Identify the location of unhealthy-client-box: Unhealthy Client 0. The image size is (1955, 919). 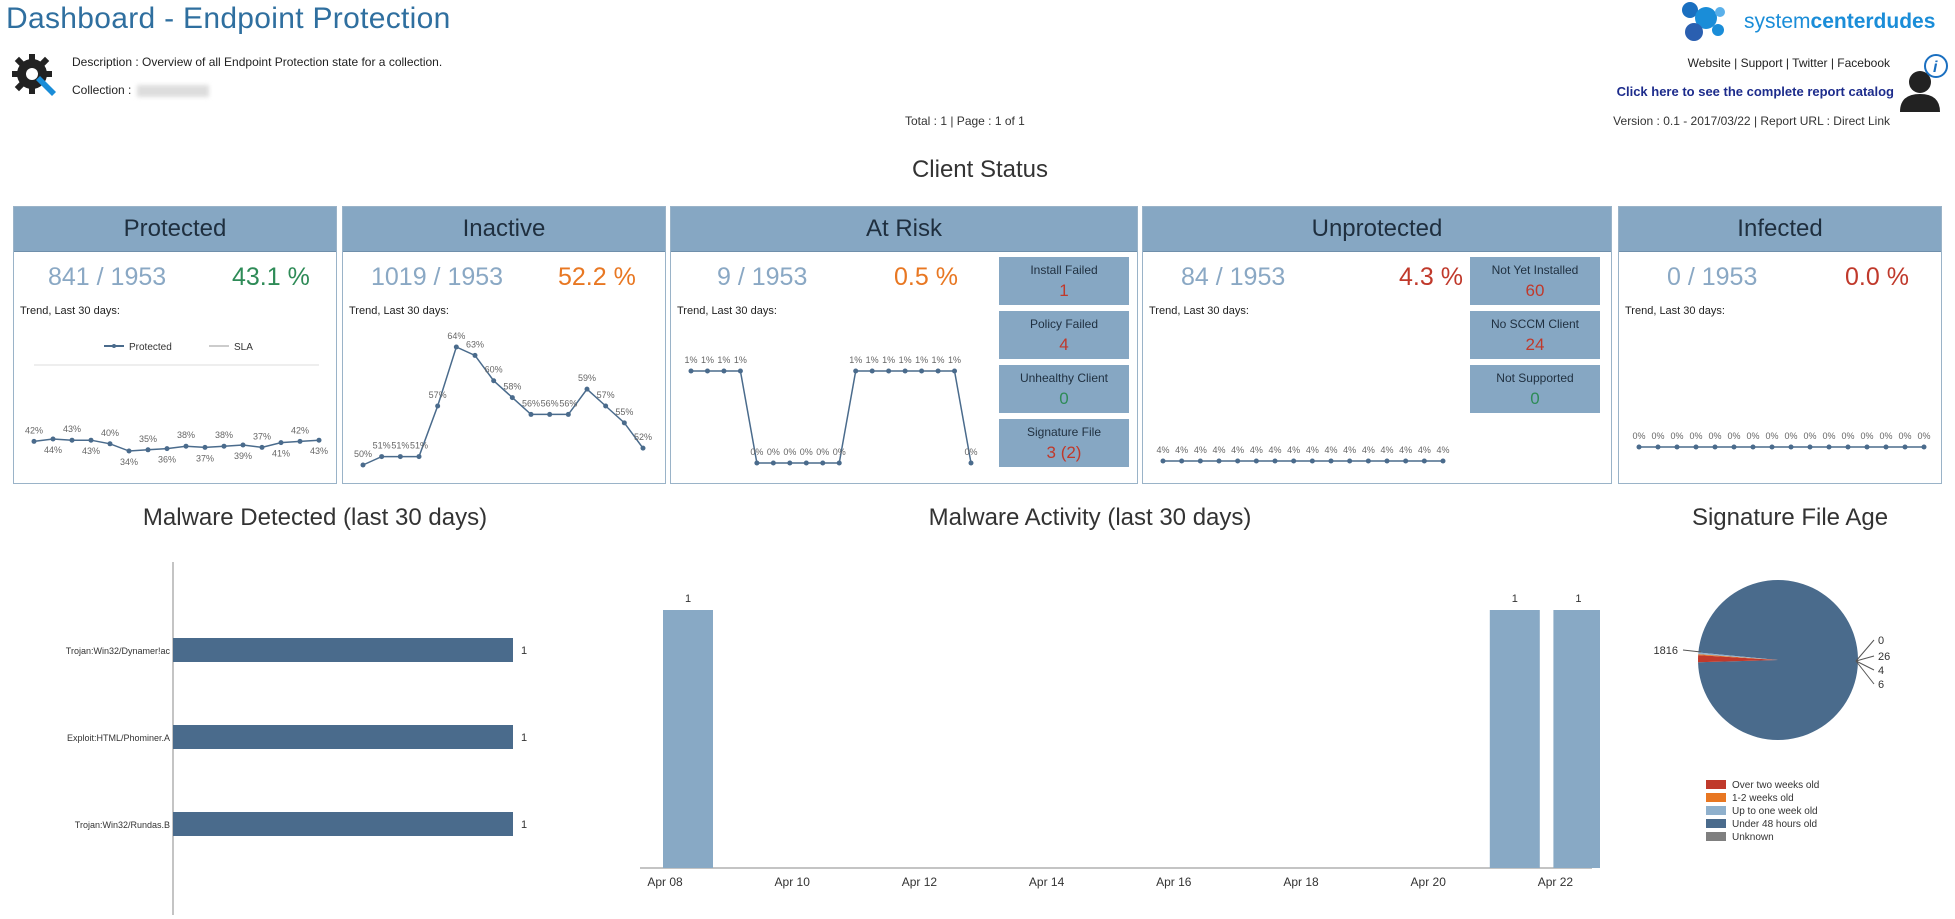
(1064, 389).